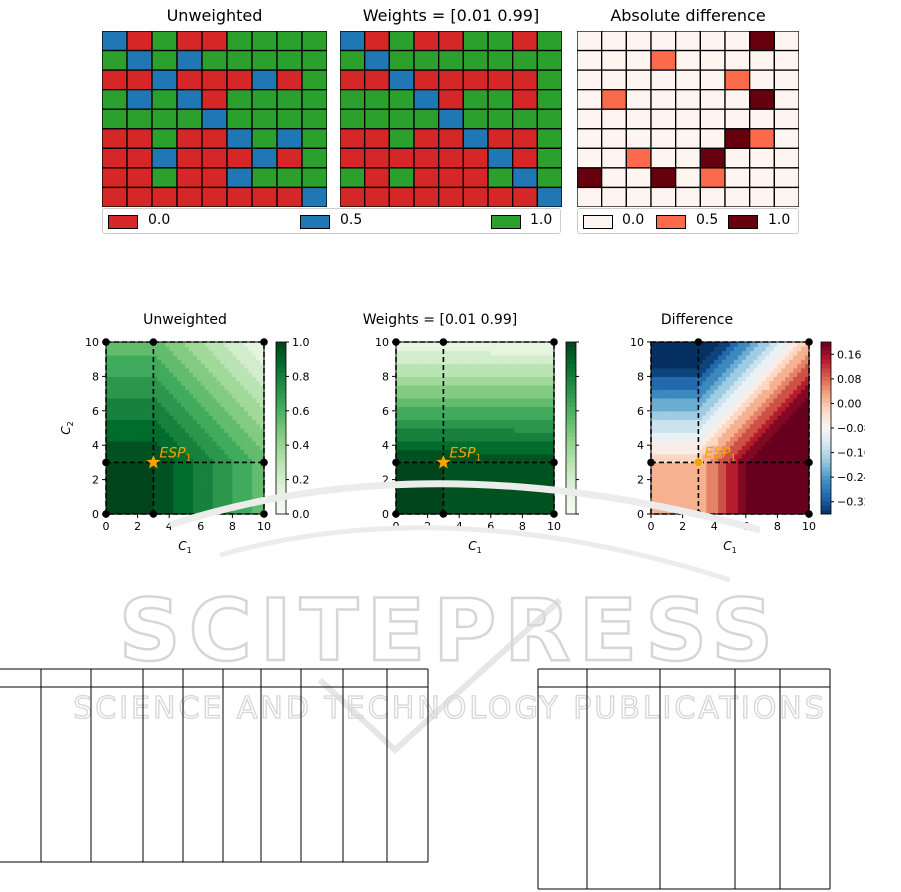 Image resolution: width=901 pixels, height=892 pixels. Describe the element at coordinates (264, 514) in the screenshot. I see `node-point` at that location.